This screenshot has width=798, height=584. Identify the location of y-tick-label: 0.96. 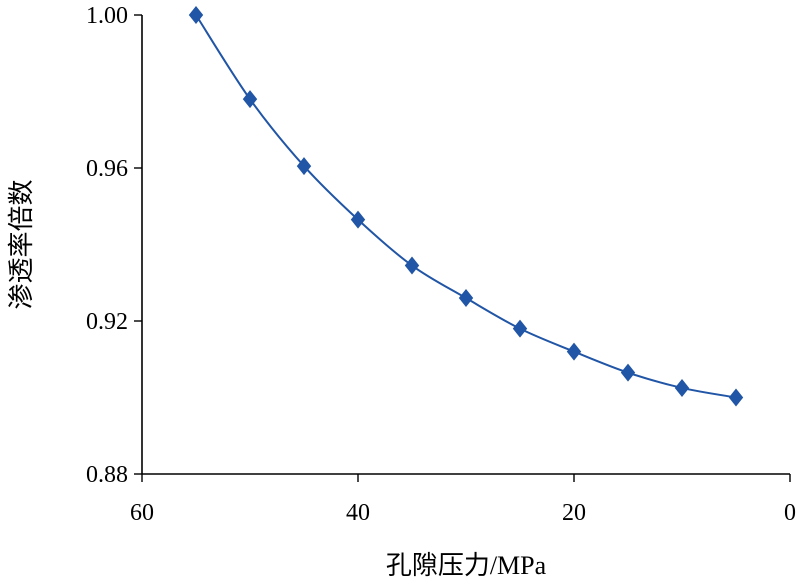
(107, 169).